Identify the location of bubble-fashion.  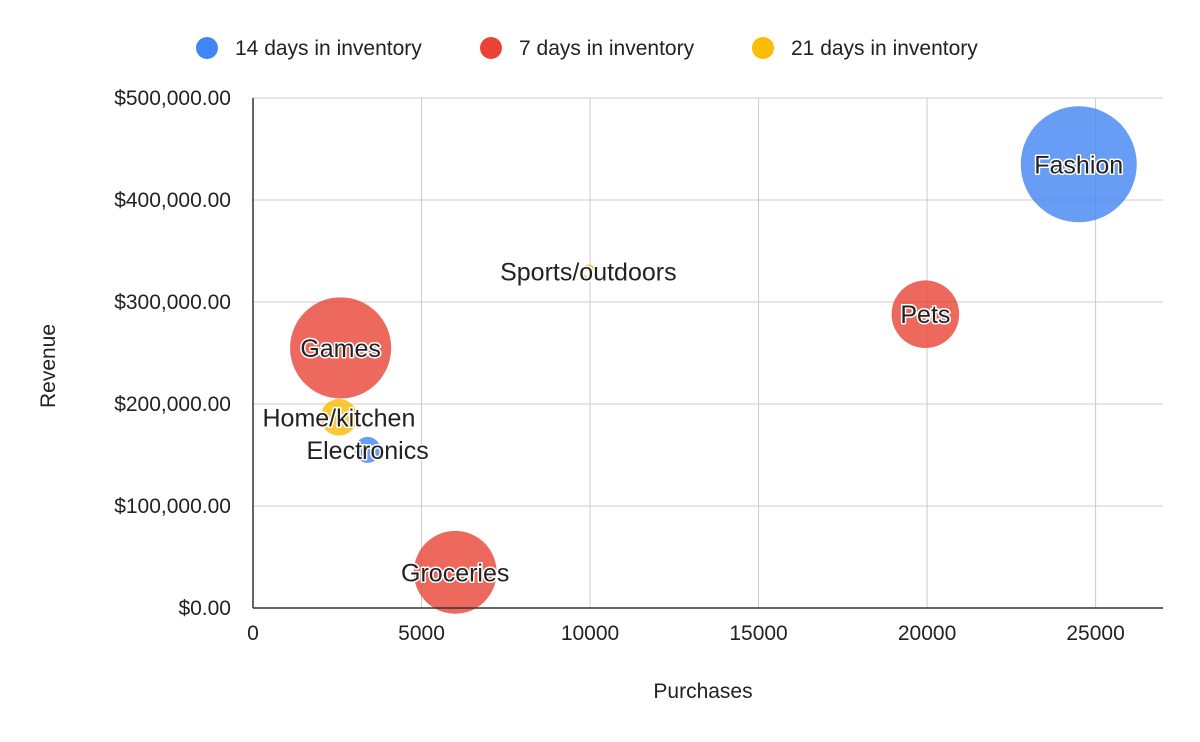
(1078, 164).